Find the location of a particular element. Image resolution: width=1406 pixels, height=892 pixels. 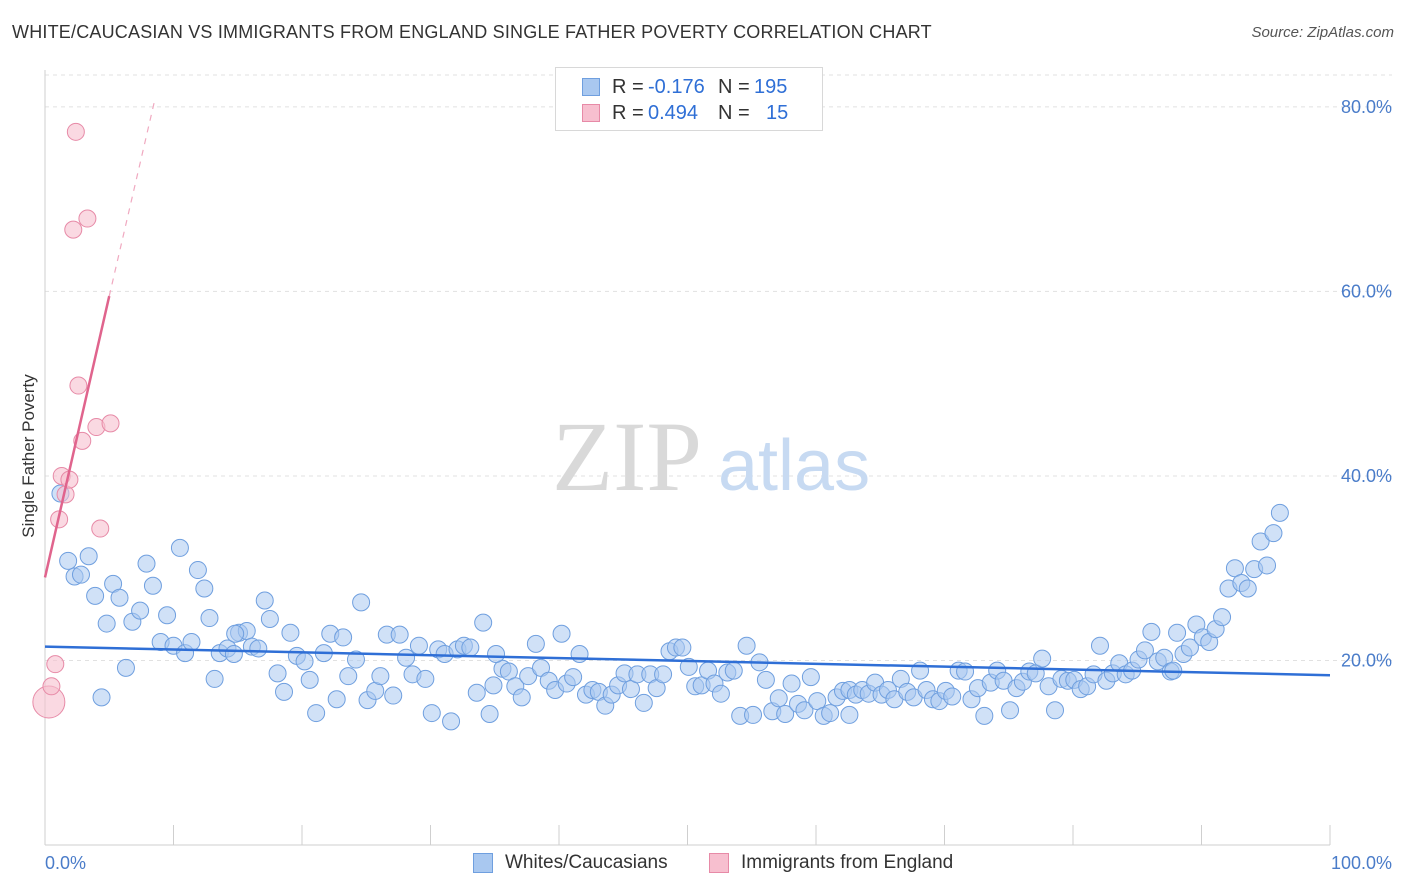

correlation-legend: R = -0.176 N = 195 R = 0.494 N = 15 is located at coordinates (689, 99).